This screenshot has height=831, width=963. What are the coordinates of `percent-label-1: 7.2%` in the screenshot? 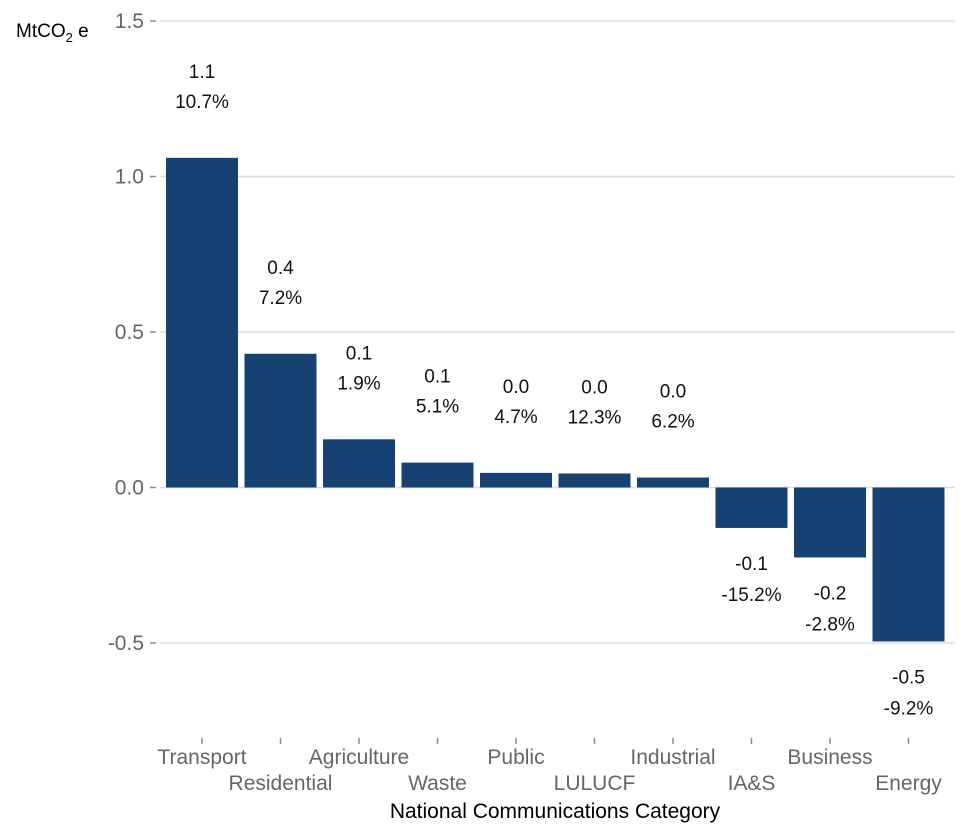 It's located at (280, 298).